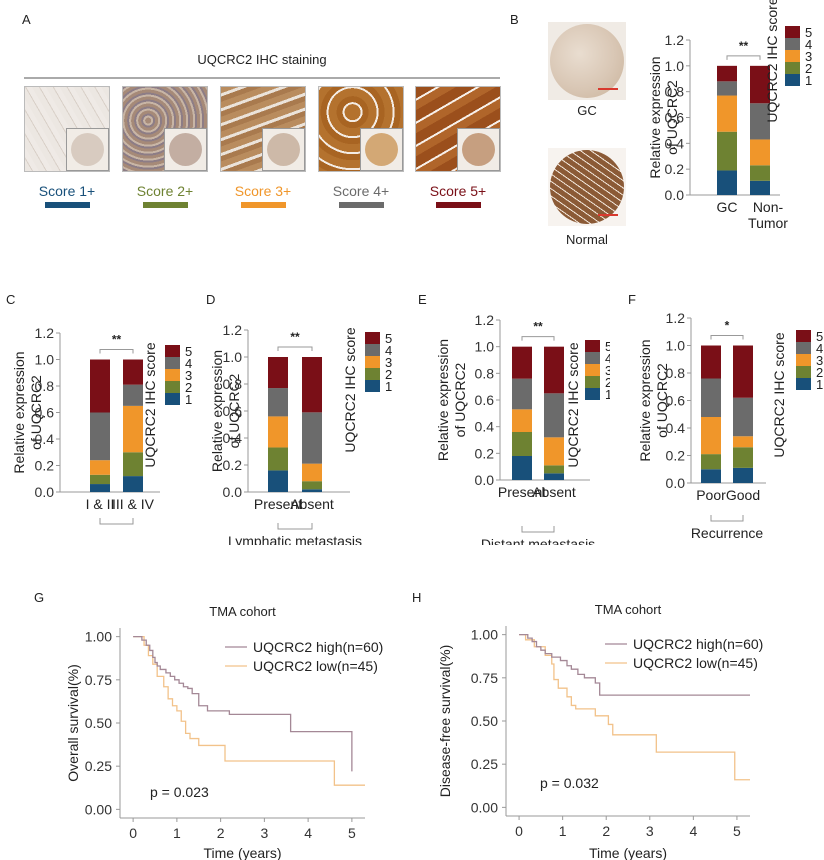  Describe the element at coordinates (98, 766) in the screenshot. I see `y-tick-label: 0.25` at that location.